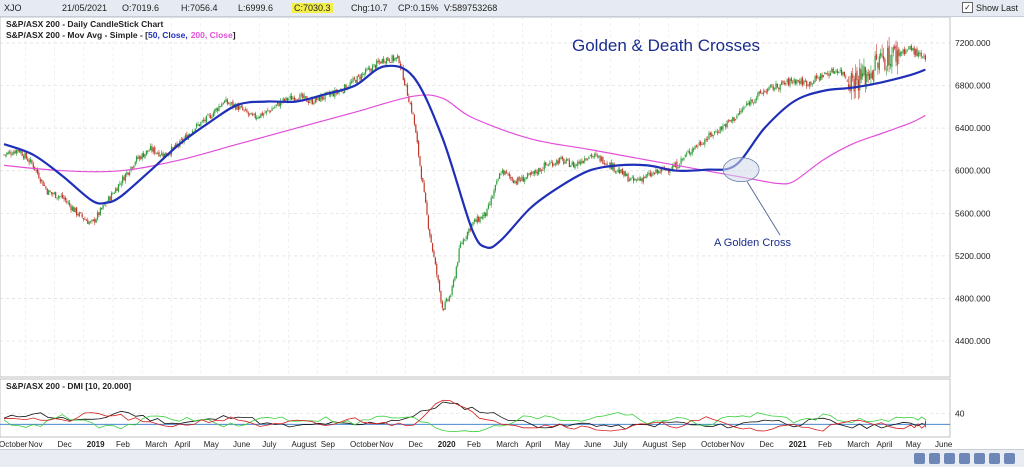 This screenshot has width=1024, height=467. What do you see at coordinates (989, 7) in the screenshot?
I see `show-last-toggle: ✓ Show Last` at bounding box center [989, 7].